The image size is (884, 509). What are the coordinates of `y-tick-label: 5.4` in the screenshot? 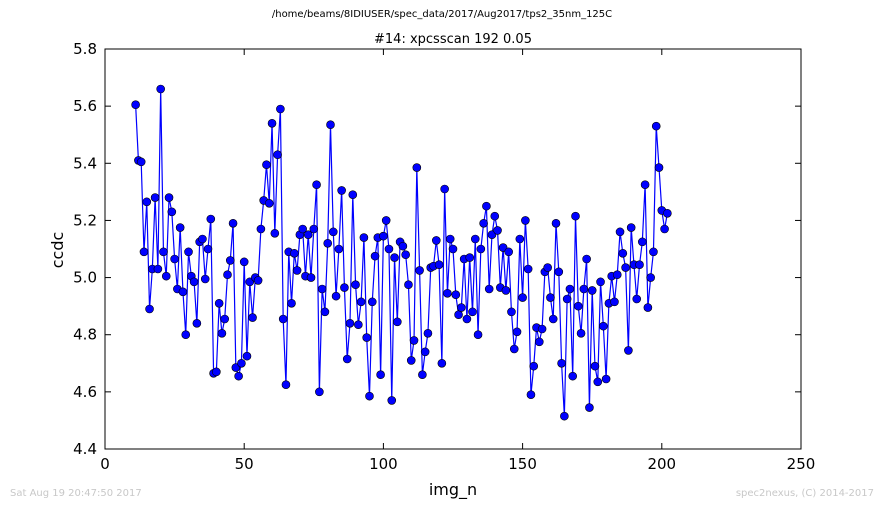 It's located at (85, 163).